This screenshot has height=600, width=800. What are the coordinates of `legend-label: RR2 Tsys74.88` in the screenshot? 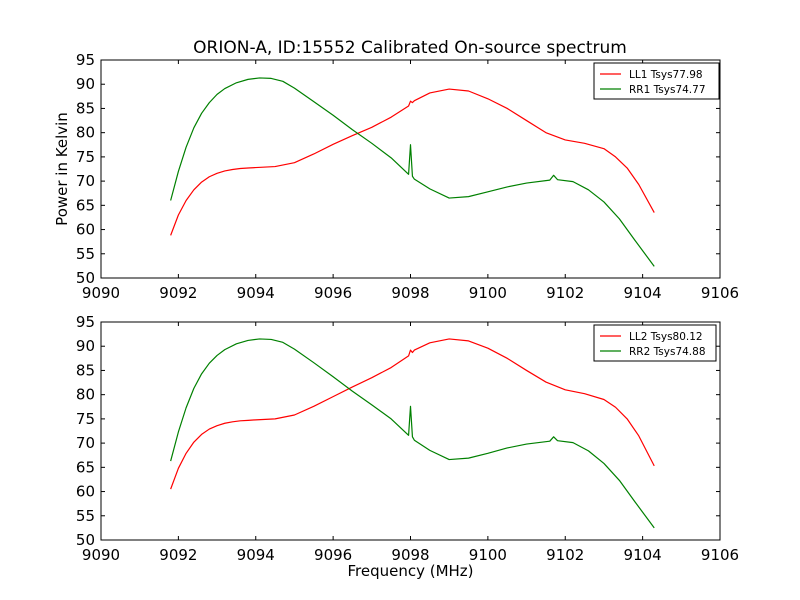 It's located at (667, 352).